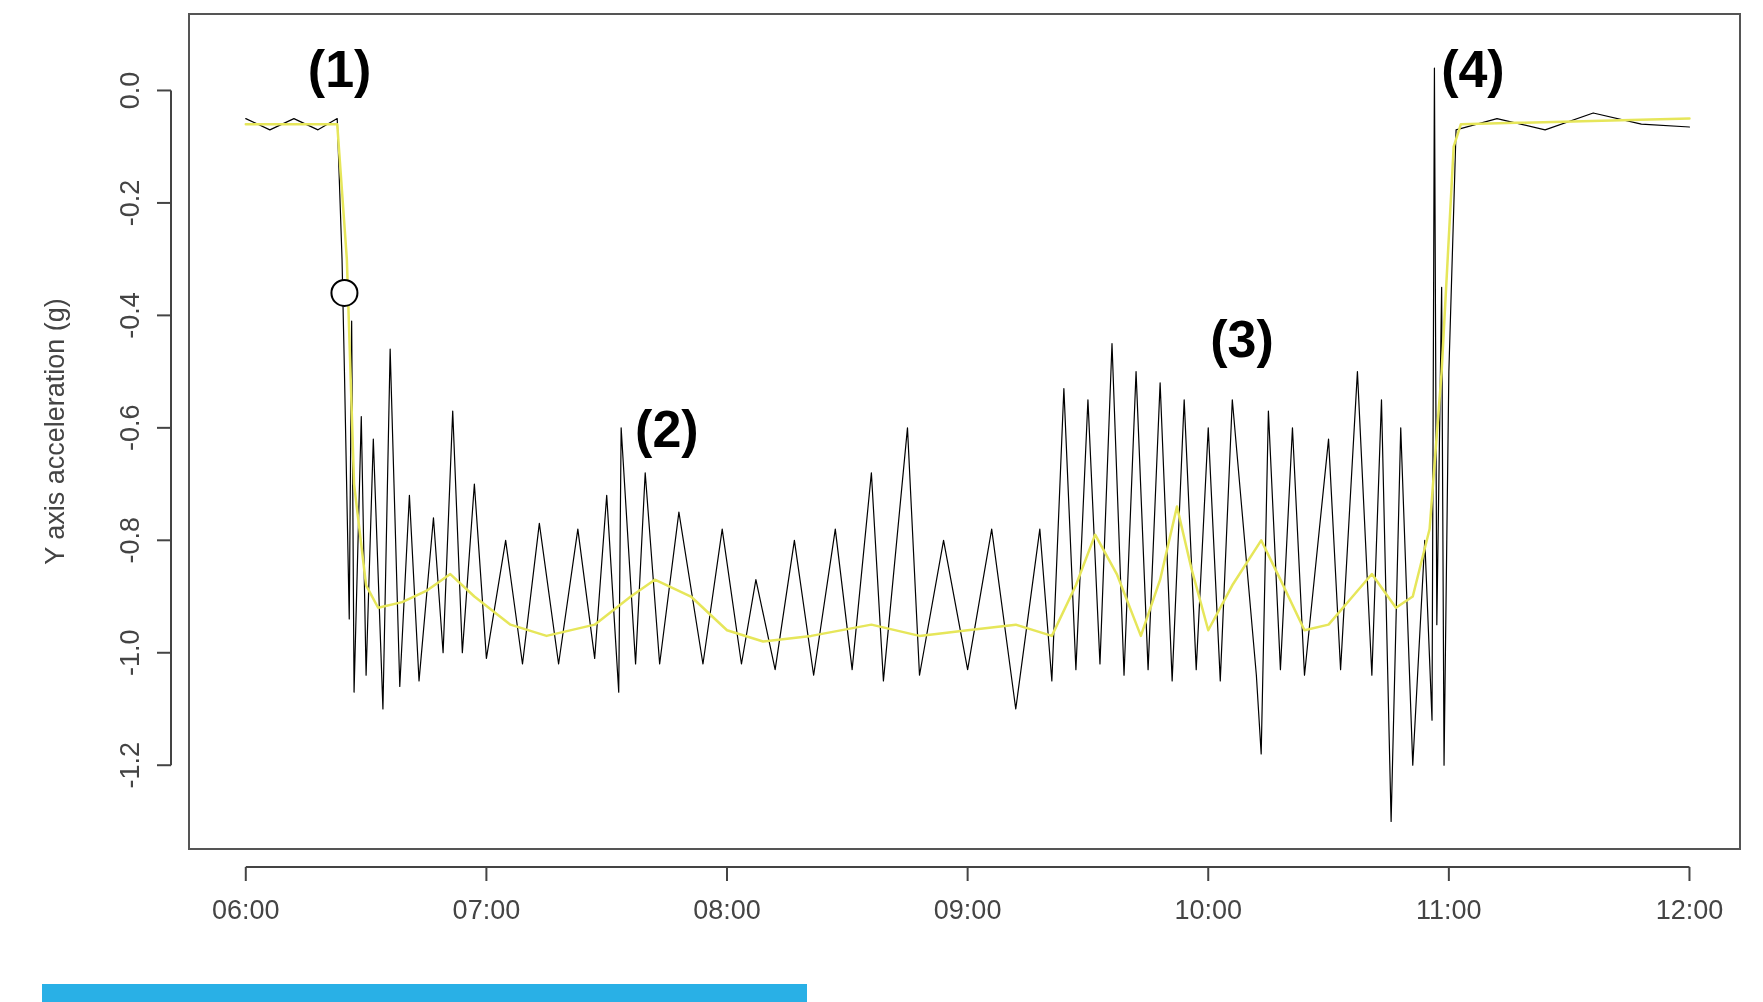 This screenshot has width=1763, height=1002. I want to click on y-tick-label: -1.2, so click(130, 765).